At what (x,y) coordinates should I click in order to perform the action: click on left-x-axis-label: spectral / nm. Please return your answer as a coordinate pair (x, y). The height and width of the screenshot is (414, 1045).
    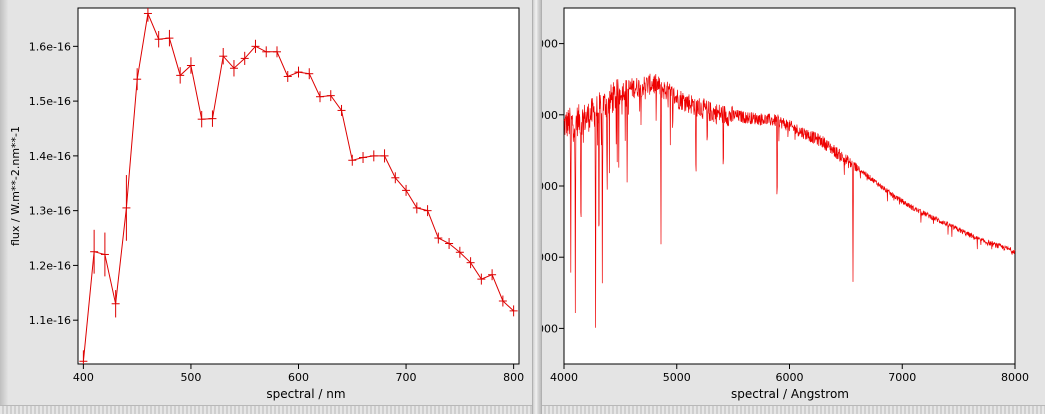
    Looking at the image, I should click on (305, 394).